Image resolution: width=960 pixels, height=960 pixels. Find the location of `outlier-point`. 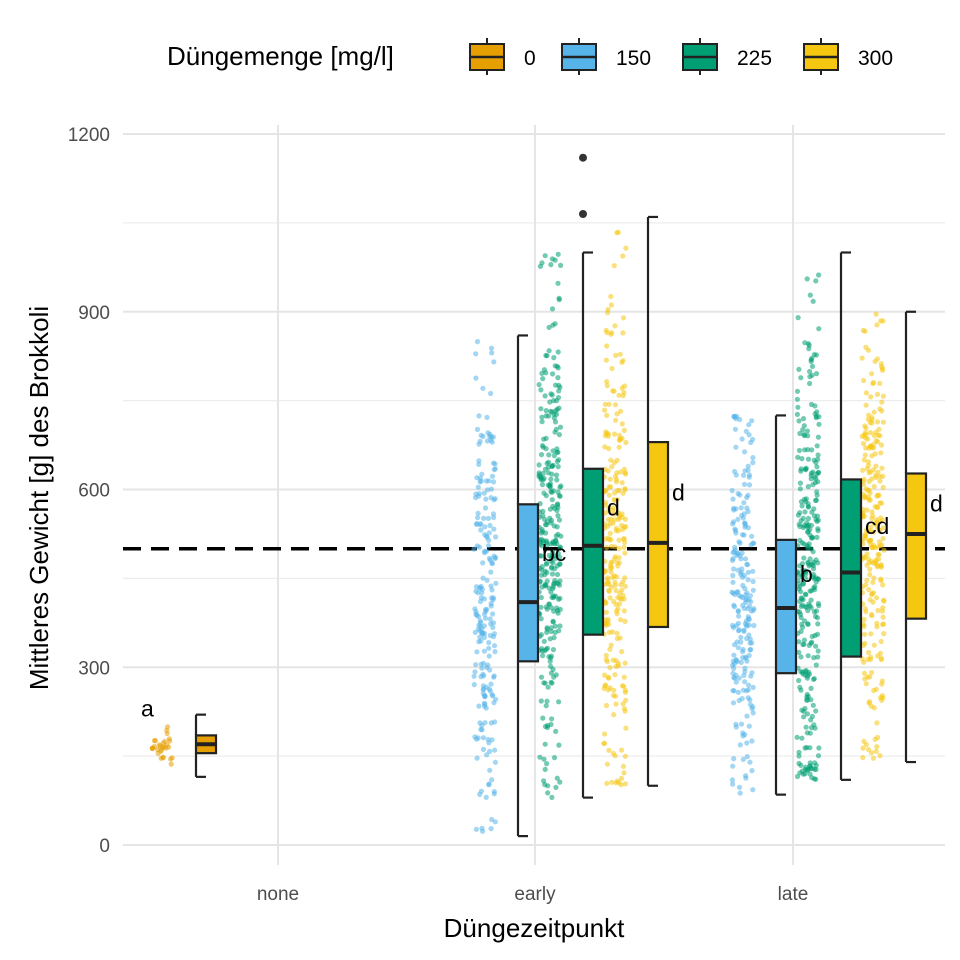

outlier-point is located at coordinates (583, 213).